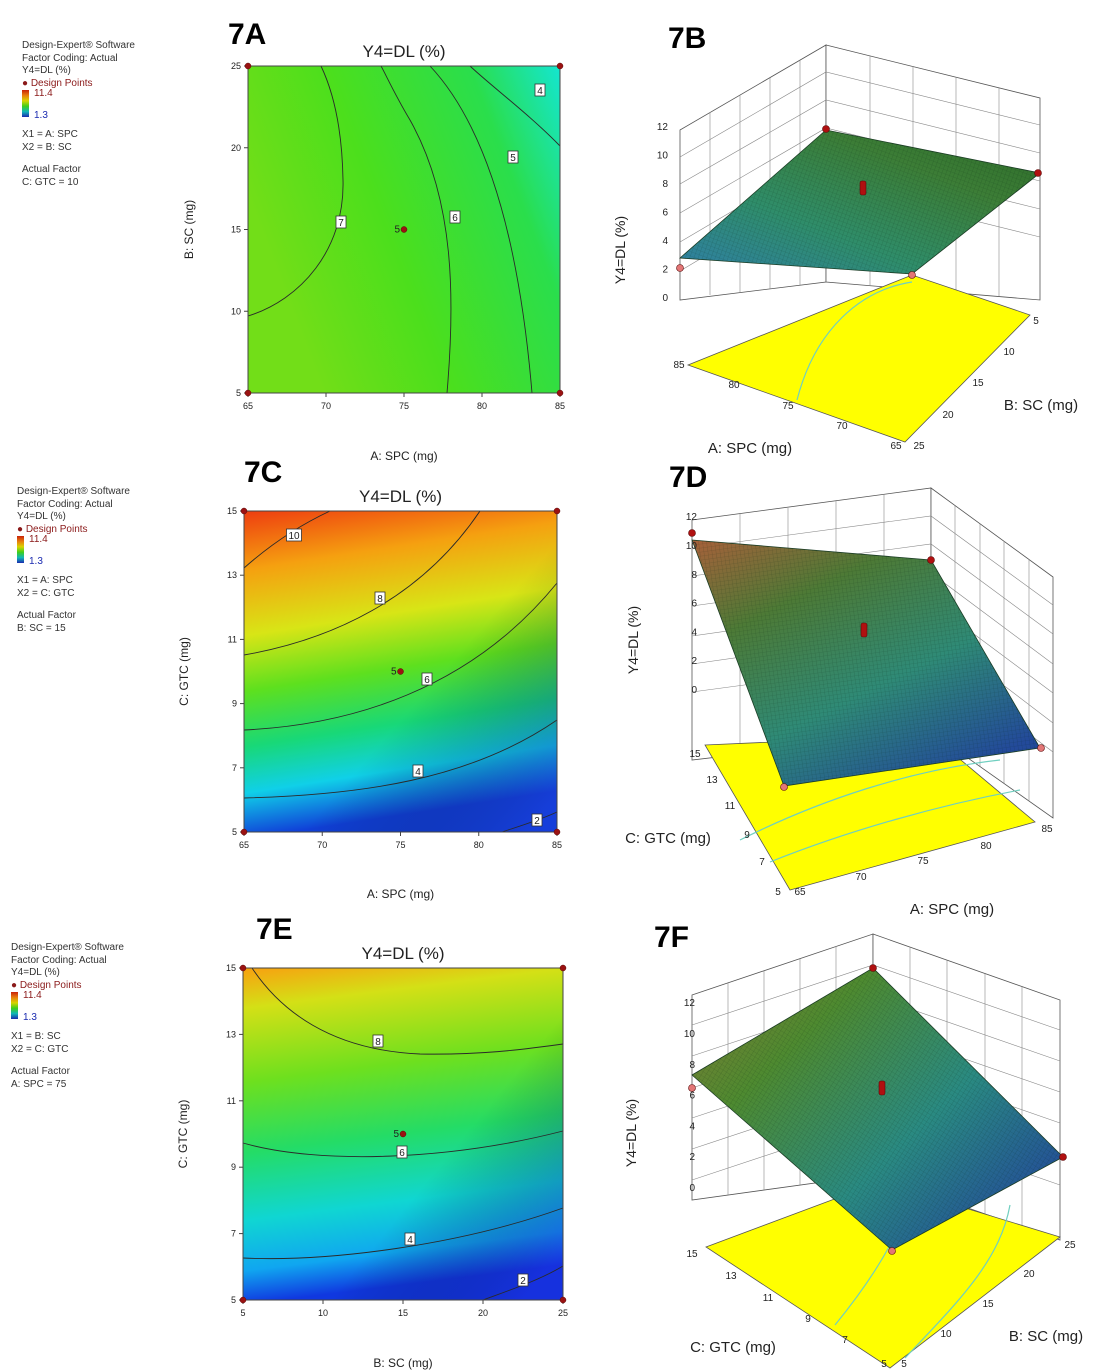 The image size is (1097, 1371). I want to click on floor-contour-line, so click(870, 800).